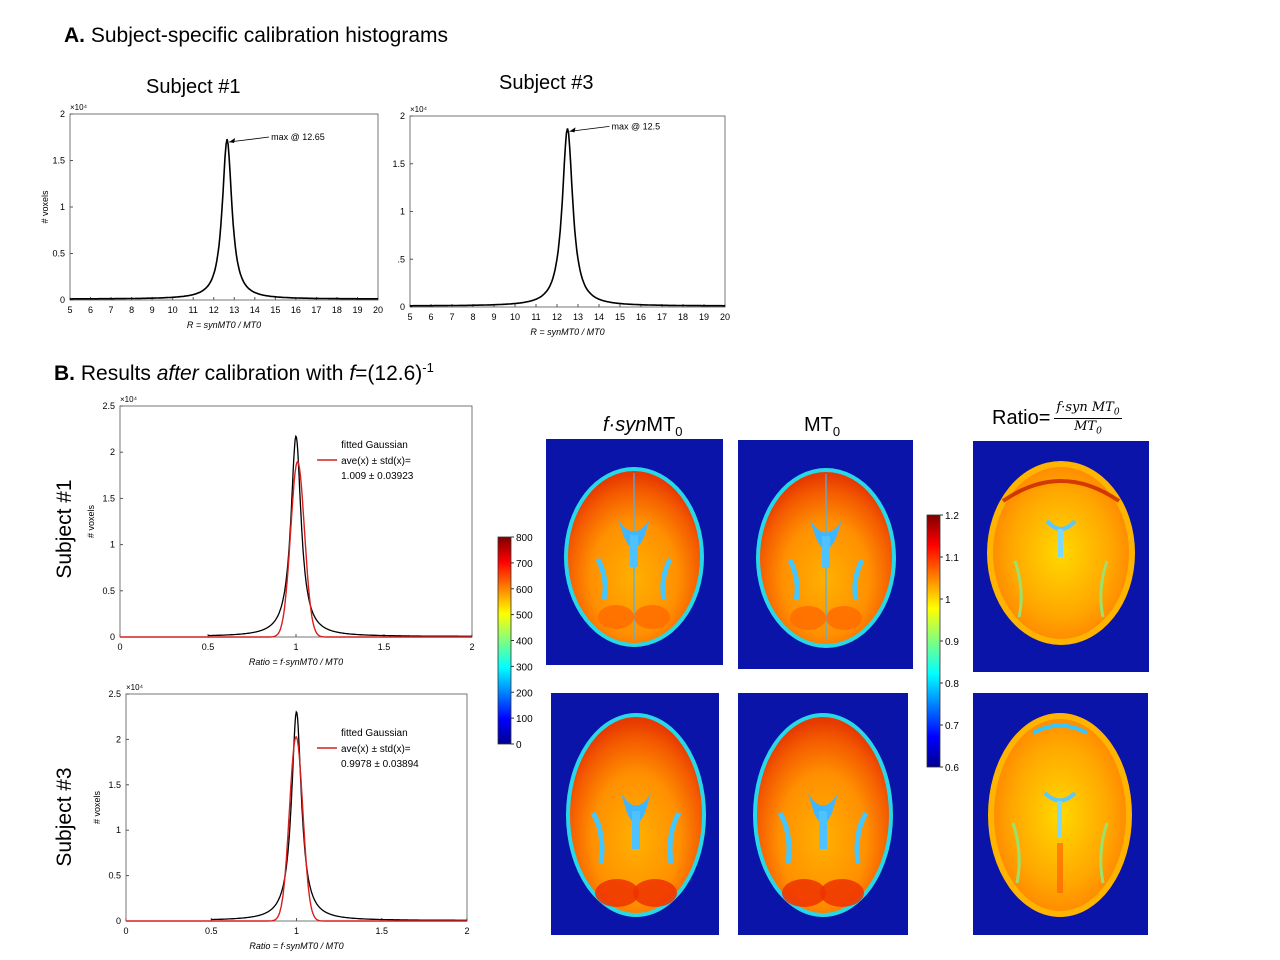  What do you see at coordinates (620, 317) in the screenshot?
I see `x-tick-label: 15` at bounding box center [620, 317].